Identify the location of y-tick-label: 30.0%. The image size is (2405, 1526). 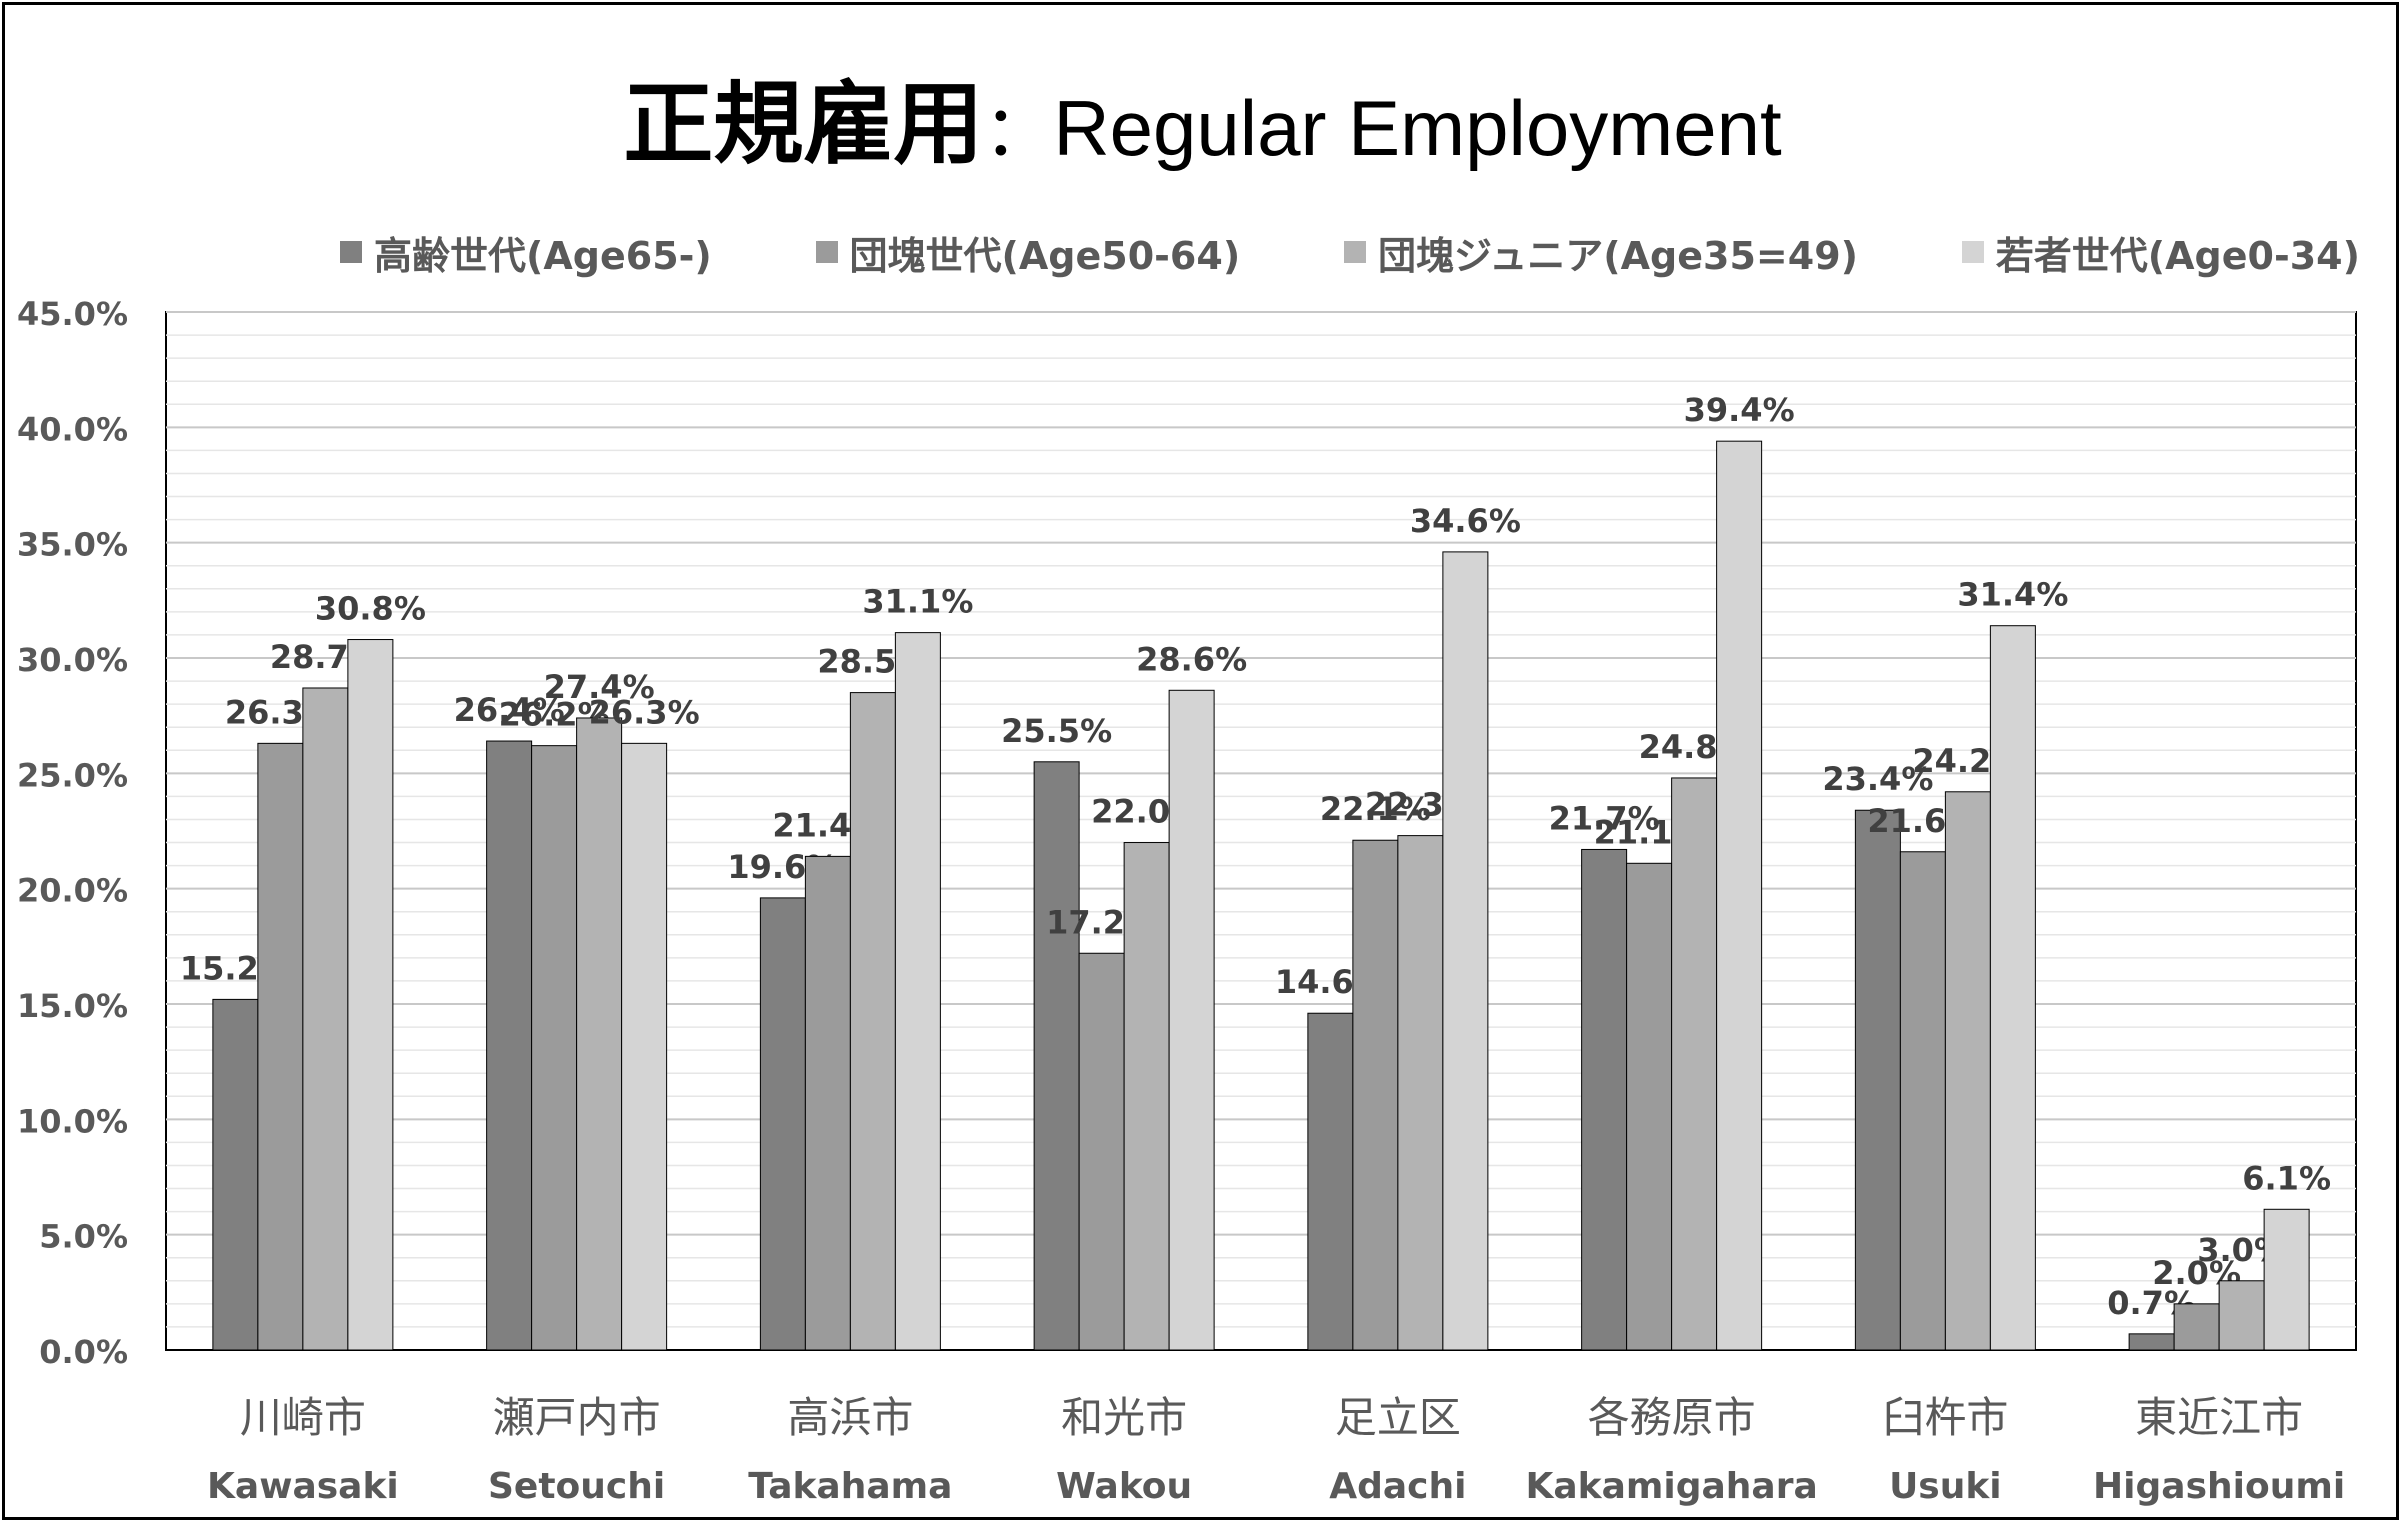
(72, 660).